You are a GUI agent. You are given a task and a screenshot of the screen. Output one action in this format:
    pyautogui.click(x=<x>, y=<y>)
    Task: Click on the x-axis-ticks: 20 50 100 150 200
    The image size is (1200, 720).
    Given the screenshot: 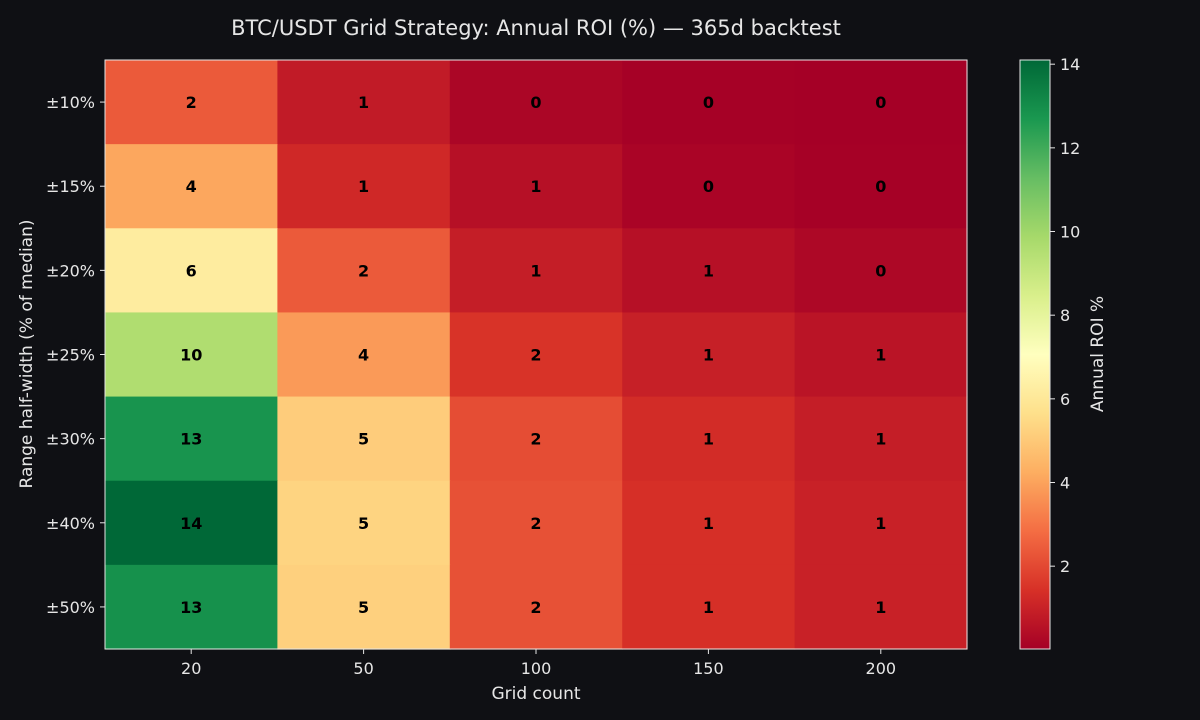 What is the action you would take?
    pyautogui.click(x=538, y=663)
    